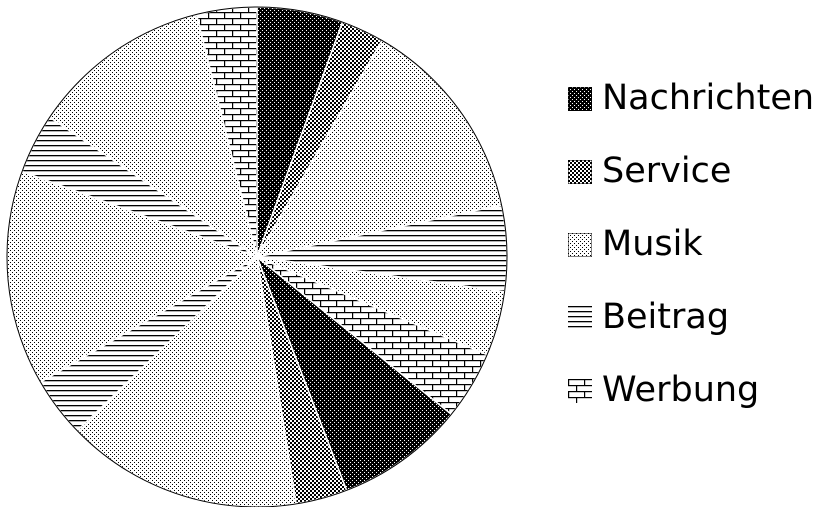 Image resolution: width=821 pixels, height=507 pixels. Describe the element at coordinates (652, 244) in the screenshot. I see `legend-label: Musik` at that location.